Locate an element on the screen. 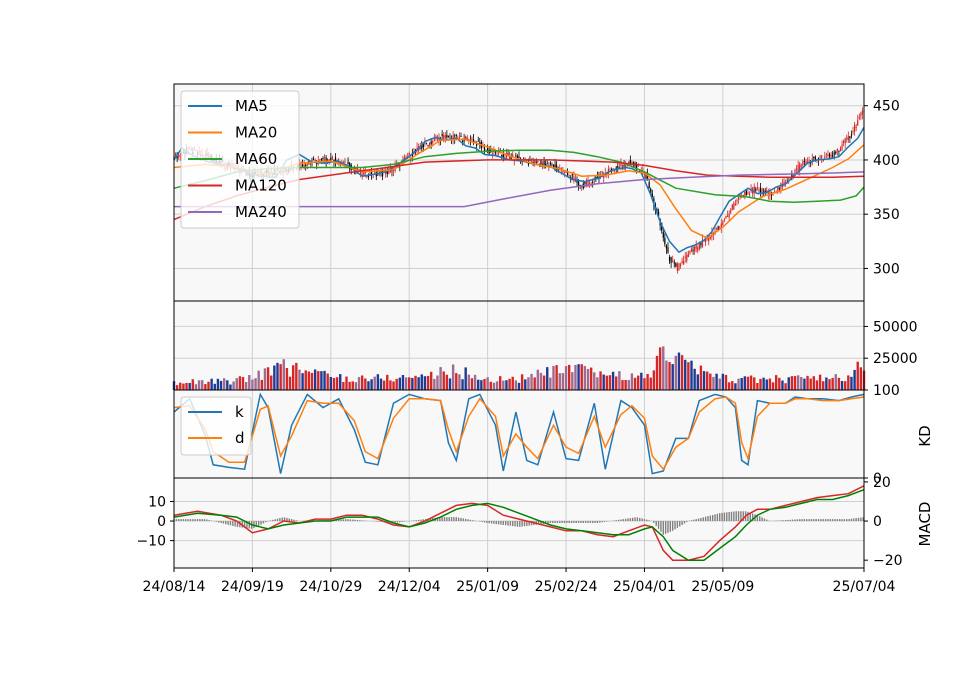 The width and height of the screenshot is (960, 694). legend-label: MA5 is located at coordinates (251, 106).